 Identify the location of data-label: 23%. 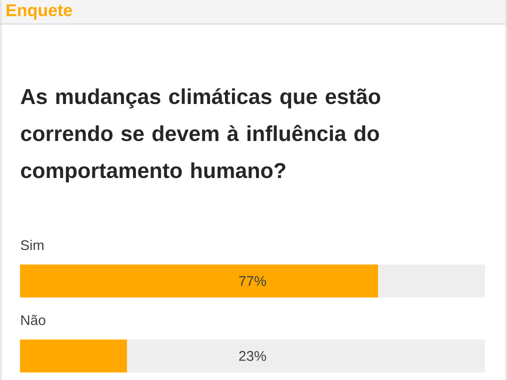
(252, 356).